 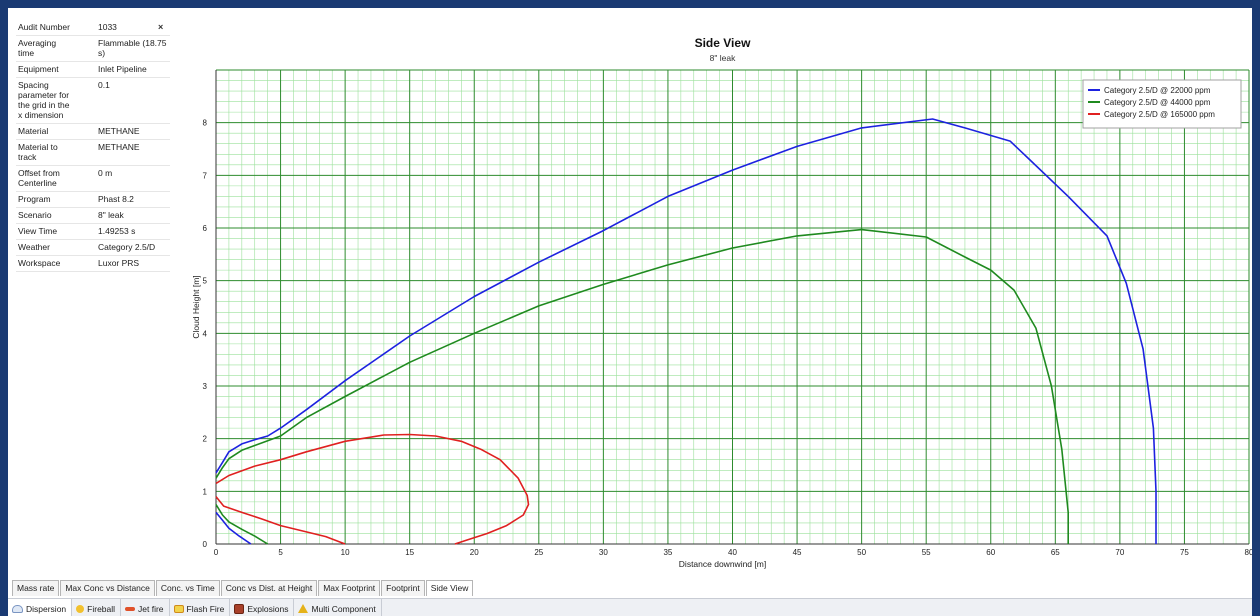 I want to click on x-tick-label: 50, so click(x=861, y=552).